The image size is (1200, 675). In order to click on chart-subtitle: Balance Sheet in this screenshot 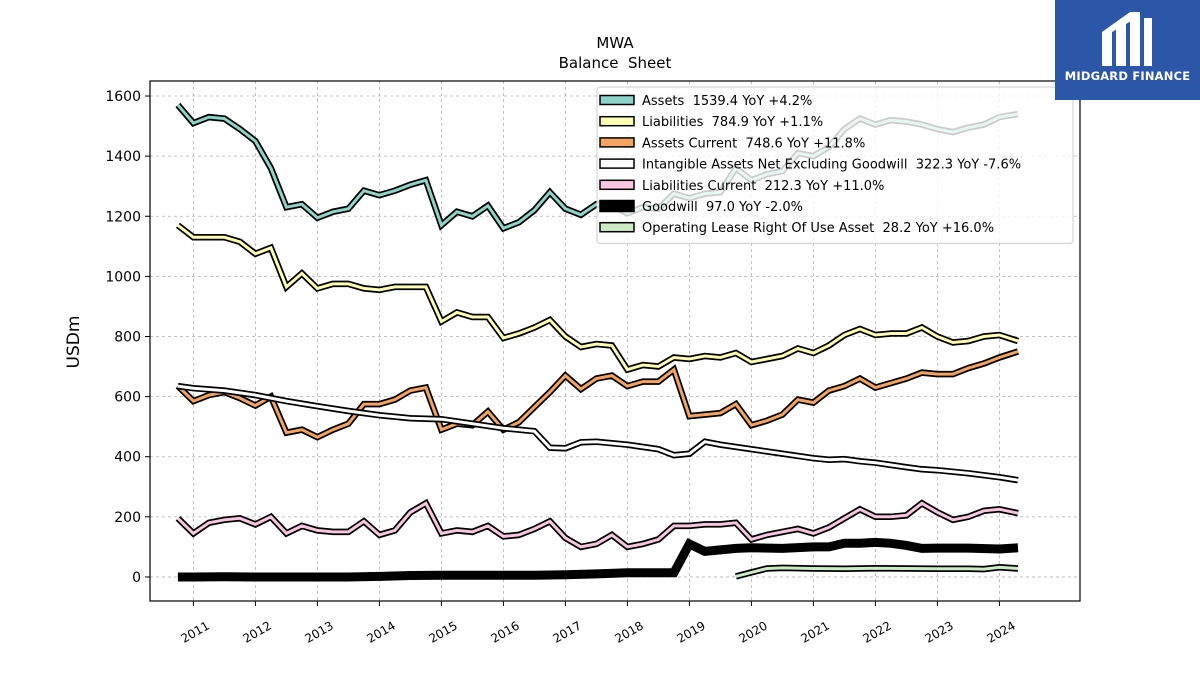, I will do `click(615, 63)`.